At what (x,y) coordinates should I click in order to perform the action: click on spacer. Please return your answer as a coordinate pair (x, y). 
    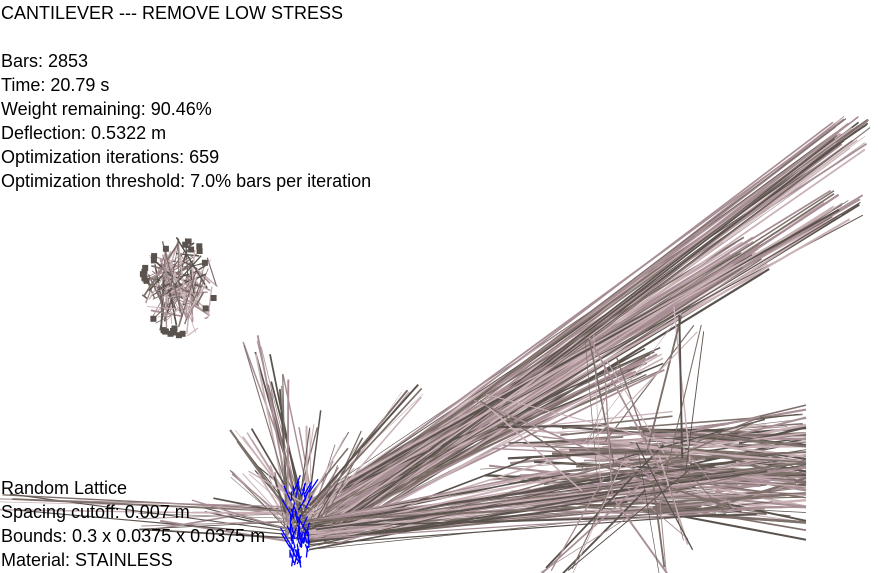
    Looking at the image, I should click on (186, 37).